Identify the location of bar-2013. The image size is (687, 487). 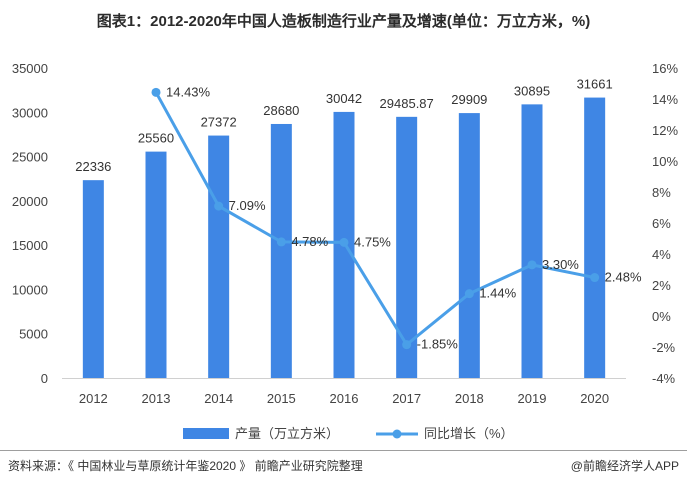
(156, 264).